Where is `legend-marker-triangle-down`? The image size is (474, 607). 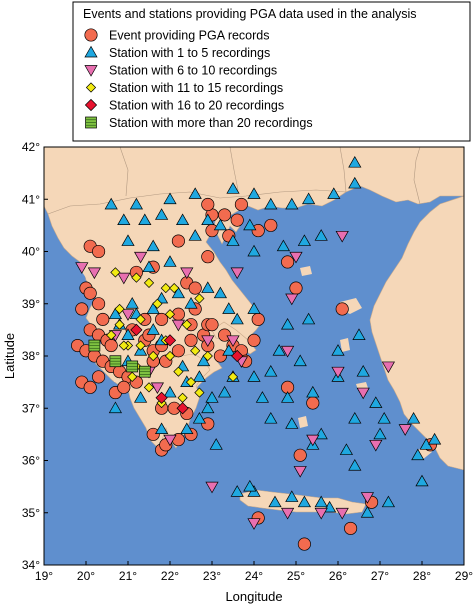 legend-marker-triangle-down is located at coordinates (91, 71).